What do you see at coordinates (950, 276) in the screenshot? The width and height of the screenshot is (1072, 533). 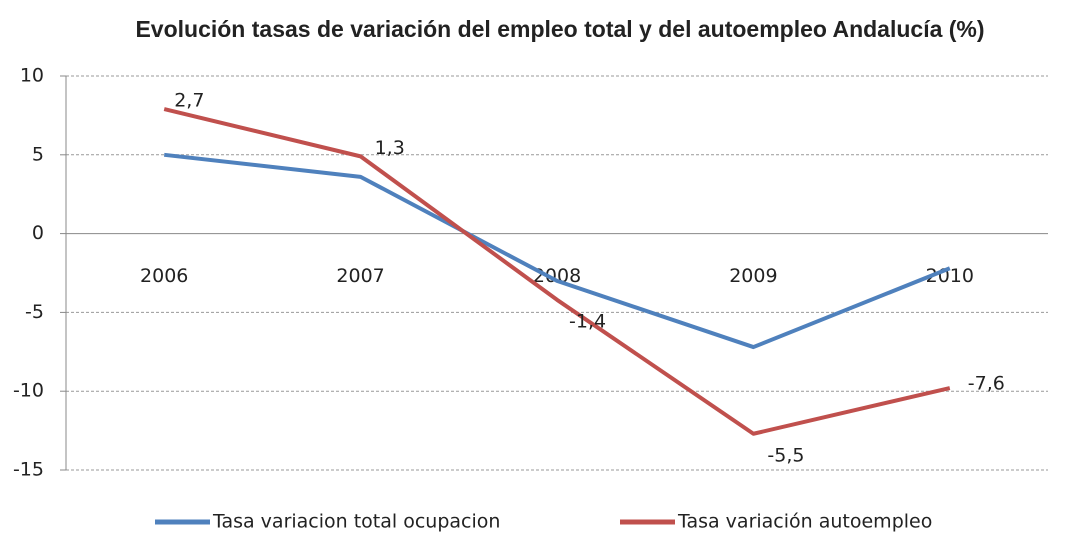 I see `x-tick-label: 2010` at bounding box center [950, 276].